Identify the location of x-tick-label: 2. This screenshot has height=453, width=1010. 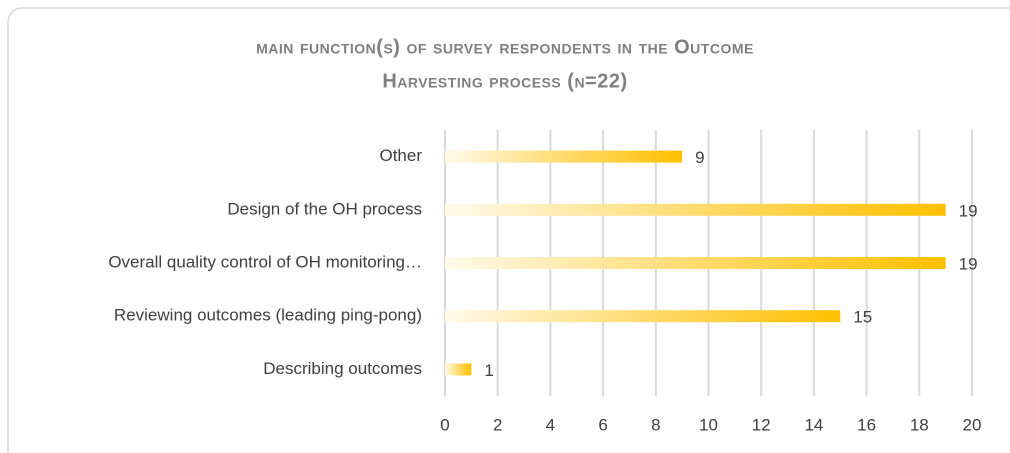
(497, 424).